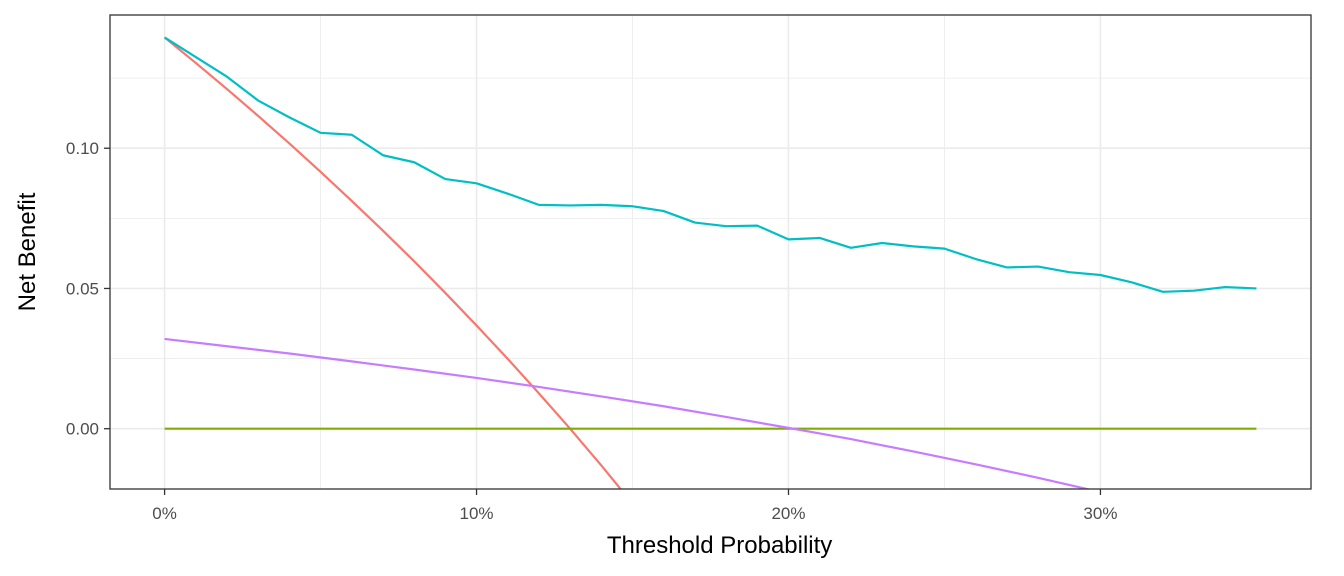 This screenshot has width=1344, height=576. What do you see at coordinates (82, 429) in the screenshot?
I see `y-tick-label: 0.00` at bounding box center [82, 429].